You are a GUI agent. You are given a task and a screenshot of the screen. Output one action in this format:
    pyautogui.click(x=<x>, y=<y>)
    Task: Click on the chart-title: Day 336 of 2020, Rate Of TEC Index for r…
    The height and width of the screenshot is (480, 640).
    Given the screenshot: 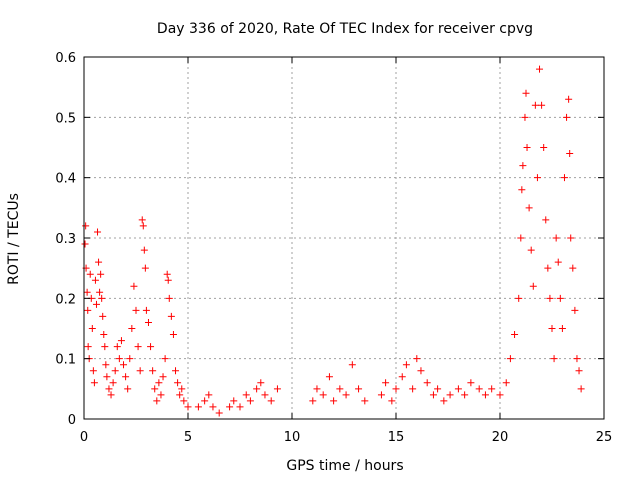 What is the action you would take?
    pyautogui.click(x=345, y=29)
    